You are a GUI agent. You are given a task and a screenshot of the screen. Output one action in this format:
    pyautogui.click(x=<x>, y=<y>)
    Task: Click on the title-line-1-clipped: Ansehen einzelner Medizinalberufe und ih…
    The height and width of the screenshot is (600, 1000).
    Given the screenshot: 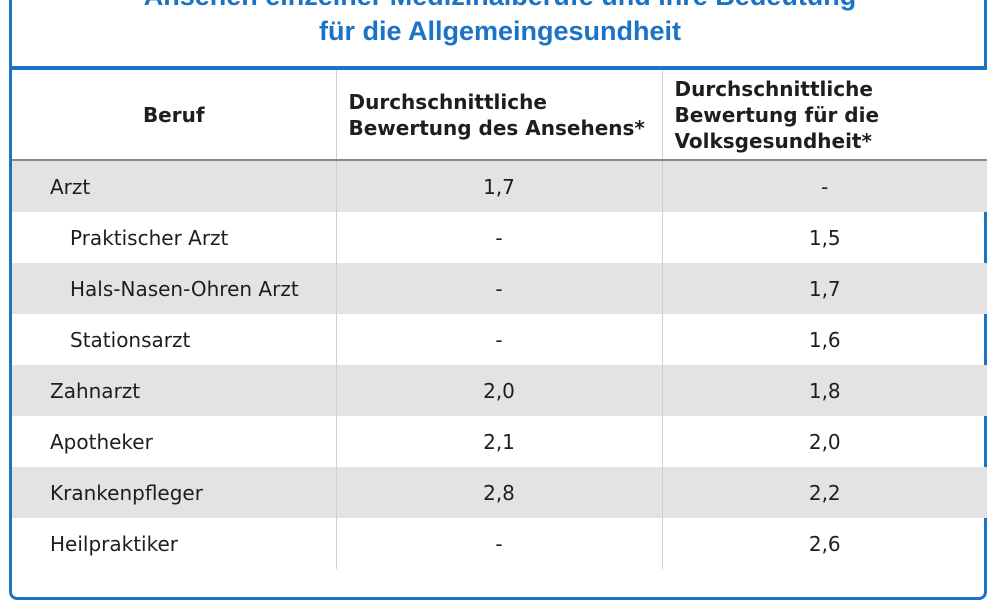 What is the action you would take?
    pyautogui.click(x=500, y=7)
    